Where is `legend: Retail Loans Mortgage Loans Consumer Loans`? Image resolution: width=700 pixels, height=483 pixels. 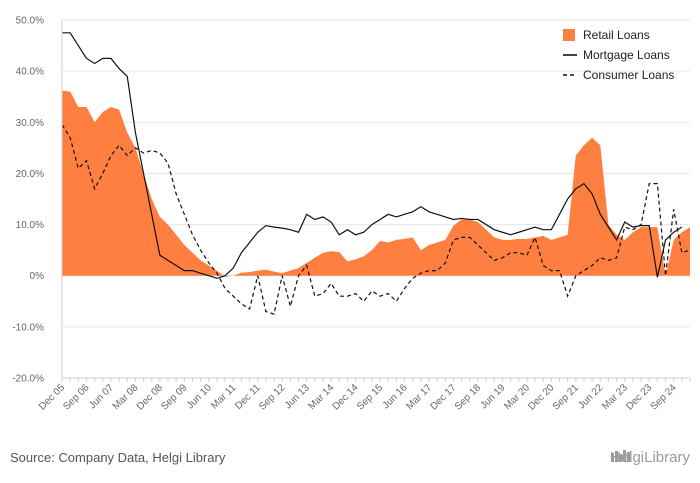 legend: Retail Loans Mortgage Loans Consumer Loans is located at coordinates (618, 55).